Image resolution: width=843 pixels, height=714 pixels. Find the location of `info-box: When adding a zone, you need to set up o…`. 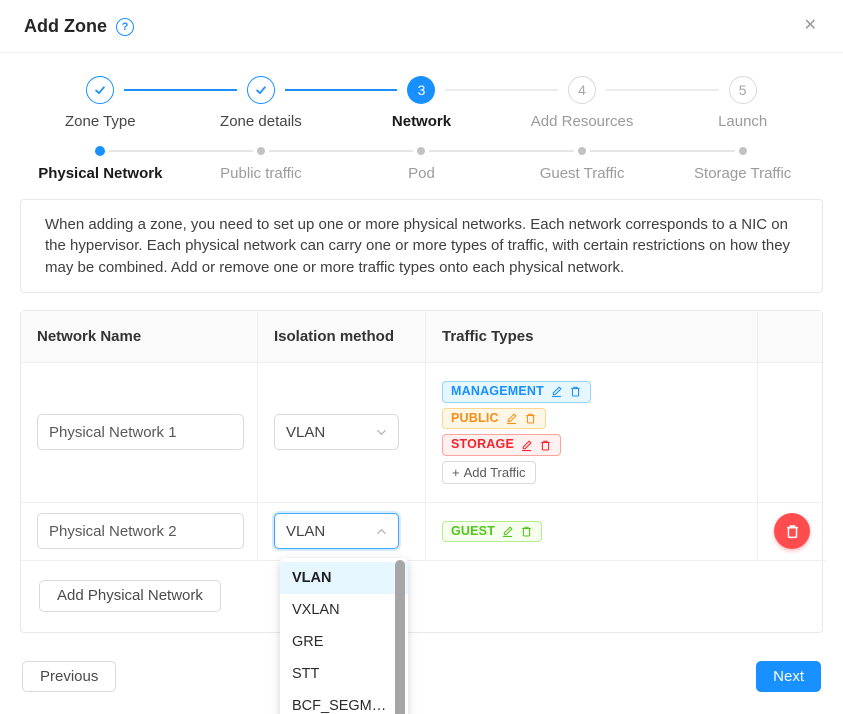

info-box: When adding a zone, you need to set up o… is located at coordinates (421, 246).